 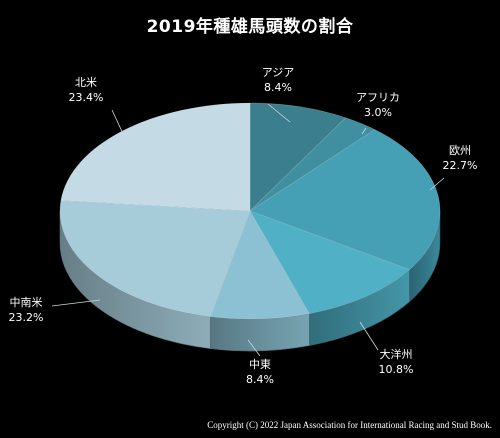 I want to click on chart-title: 2019年種雄馬頭数の割合, so click(x=250, y=27).